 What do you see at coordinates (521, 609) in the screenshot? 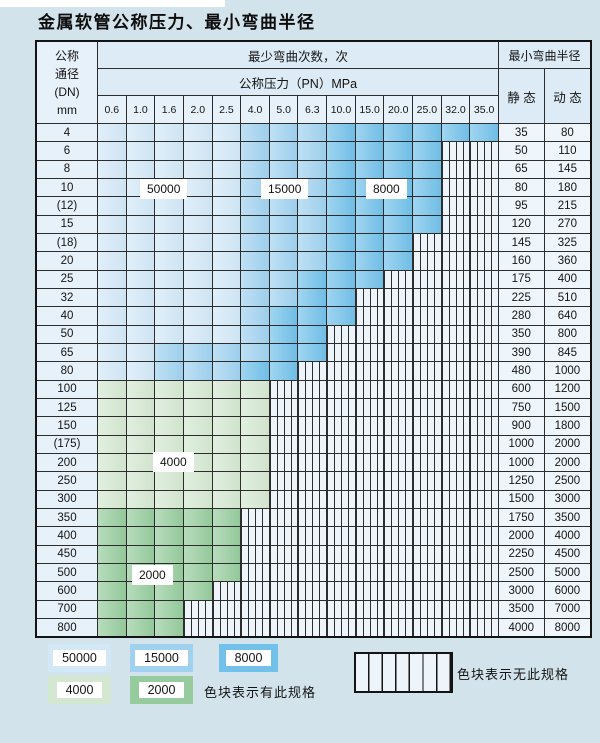
I see `static-radius-cell: 3500` at bounding box center [521, 609].